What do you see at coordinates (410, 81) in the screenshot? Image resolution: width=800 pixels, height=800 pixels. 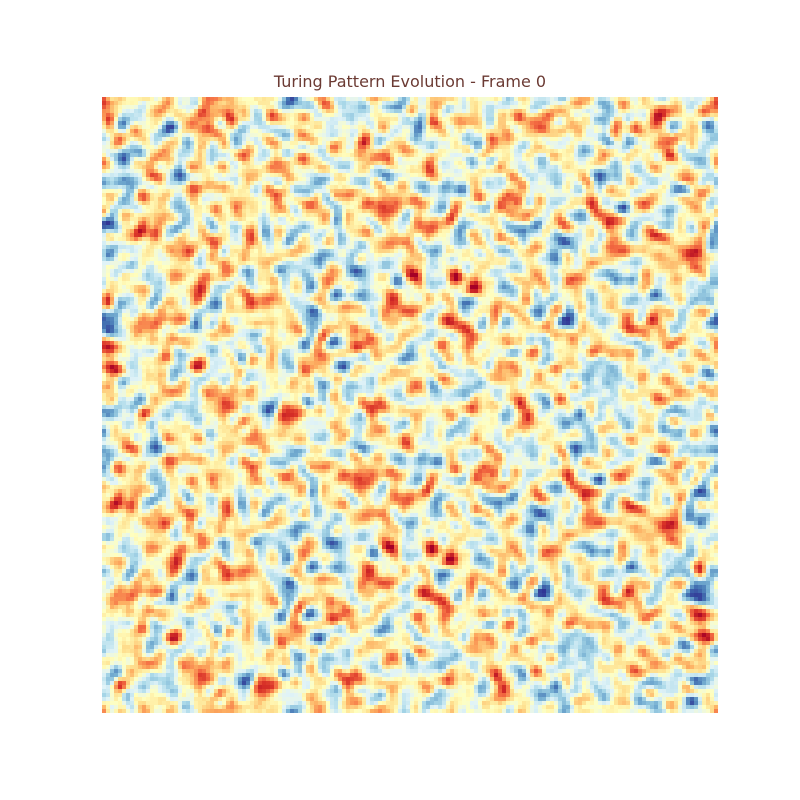 I see `chart-title: Turing Pattern Evolution - Frame 0` at bounding box center [410, 81].